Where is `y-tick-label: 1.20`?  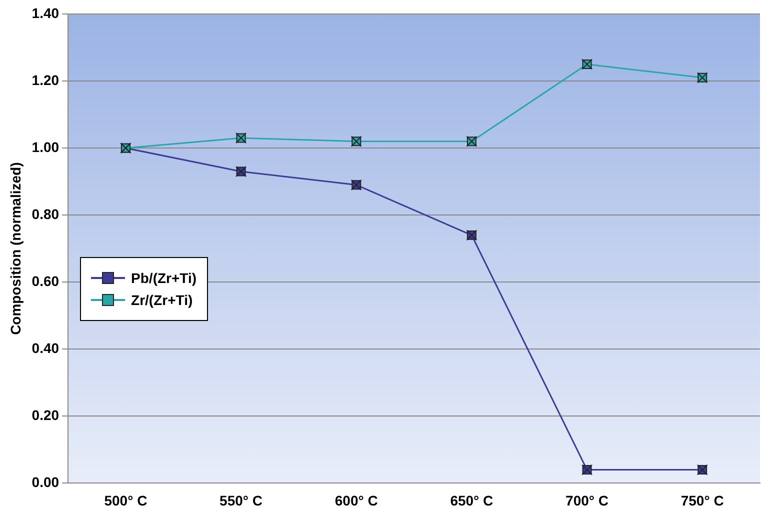
y-tick-label: 1.20 is located at coordinates (46, 80).